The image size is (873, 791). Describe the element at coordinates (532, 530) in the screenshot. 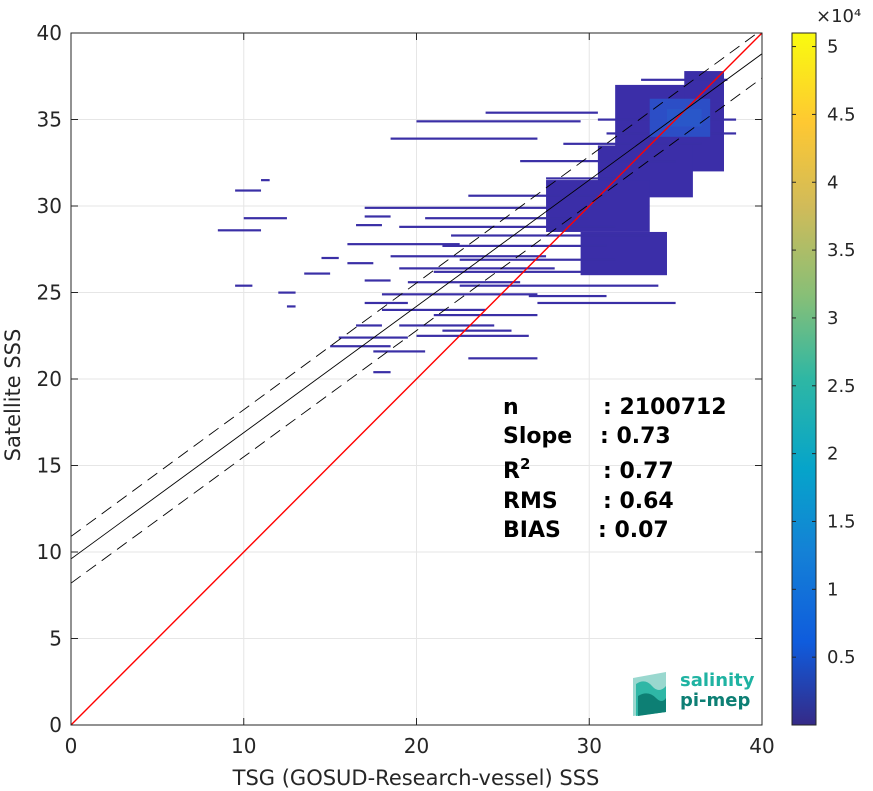

I see `stat-label: BIAS` at that location.